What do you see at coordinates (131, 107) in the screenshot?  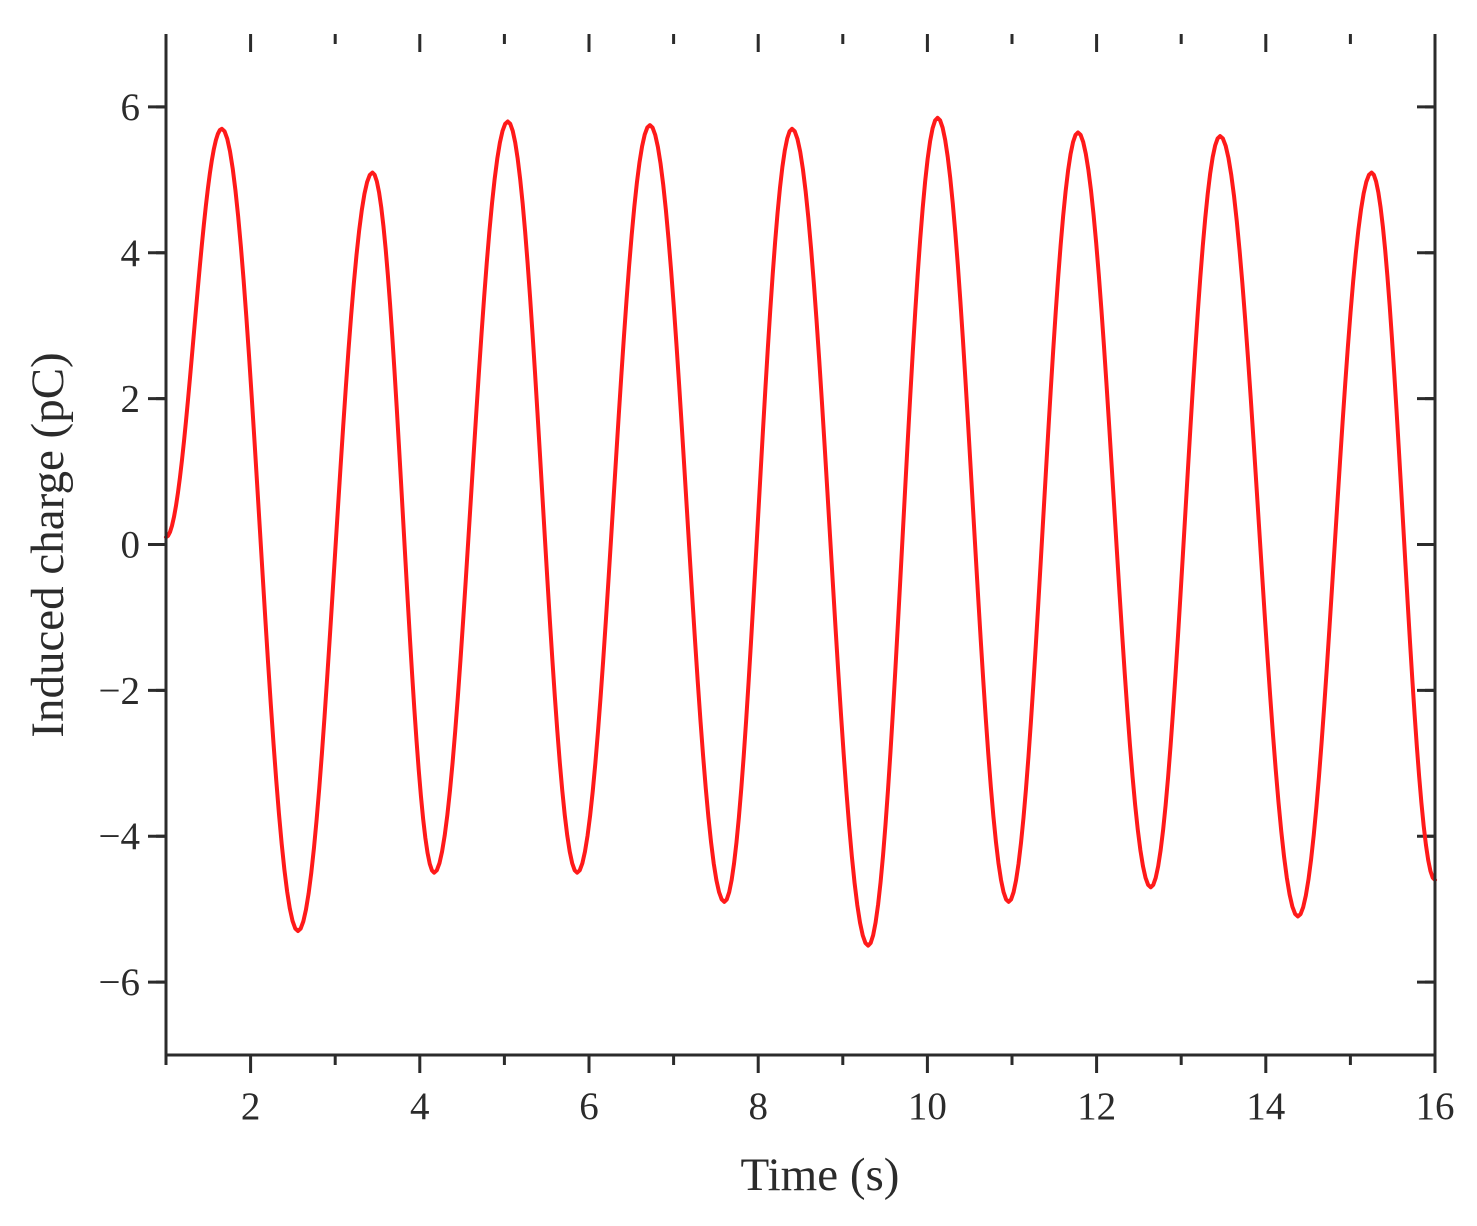 I see `y-tick-label: 6` at bounding box center [131, 107].